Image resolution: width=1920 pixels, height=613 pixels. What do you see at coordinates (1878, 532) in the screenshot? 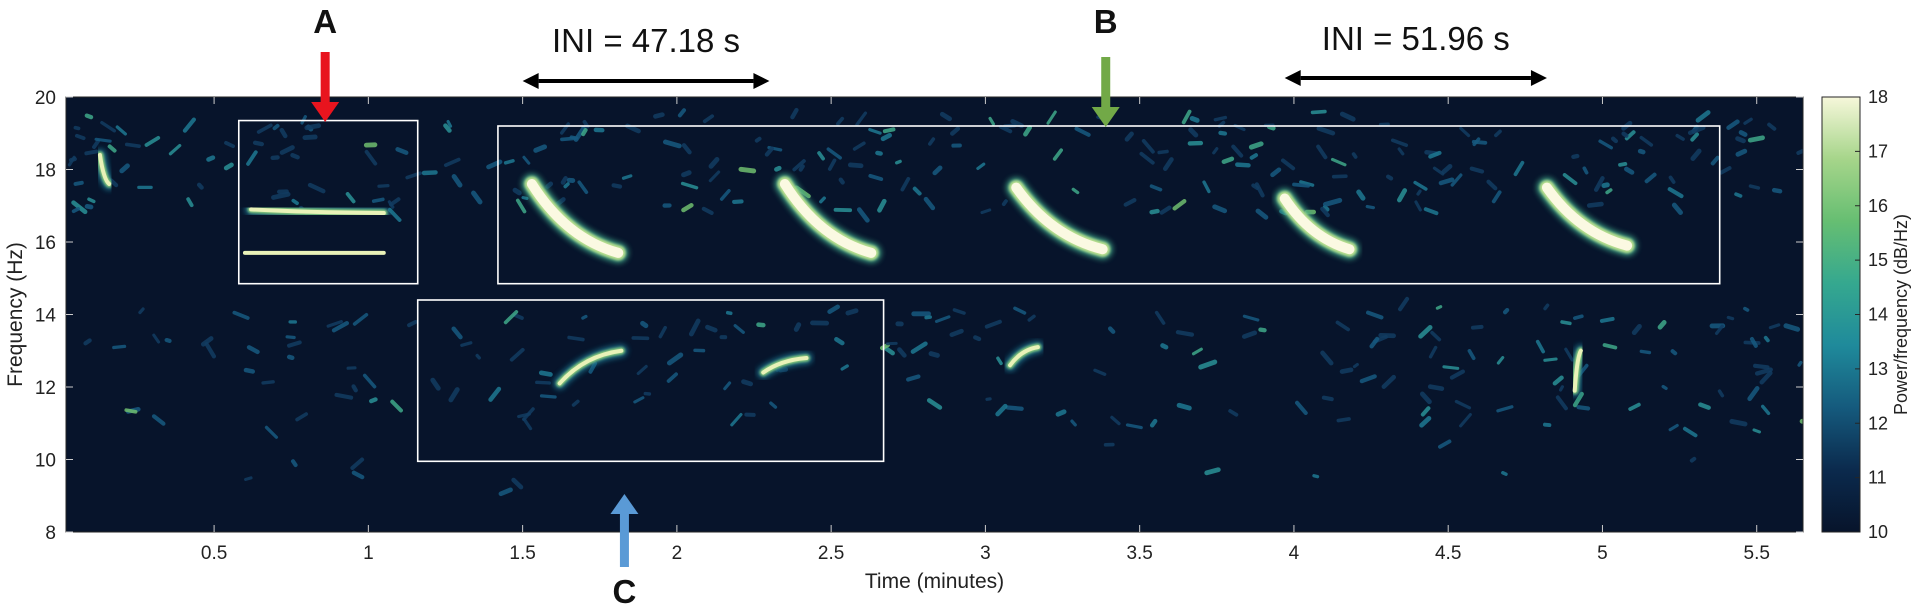
I see `colorbar-tick-label: 10` at bounding box center [1878, 532].